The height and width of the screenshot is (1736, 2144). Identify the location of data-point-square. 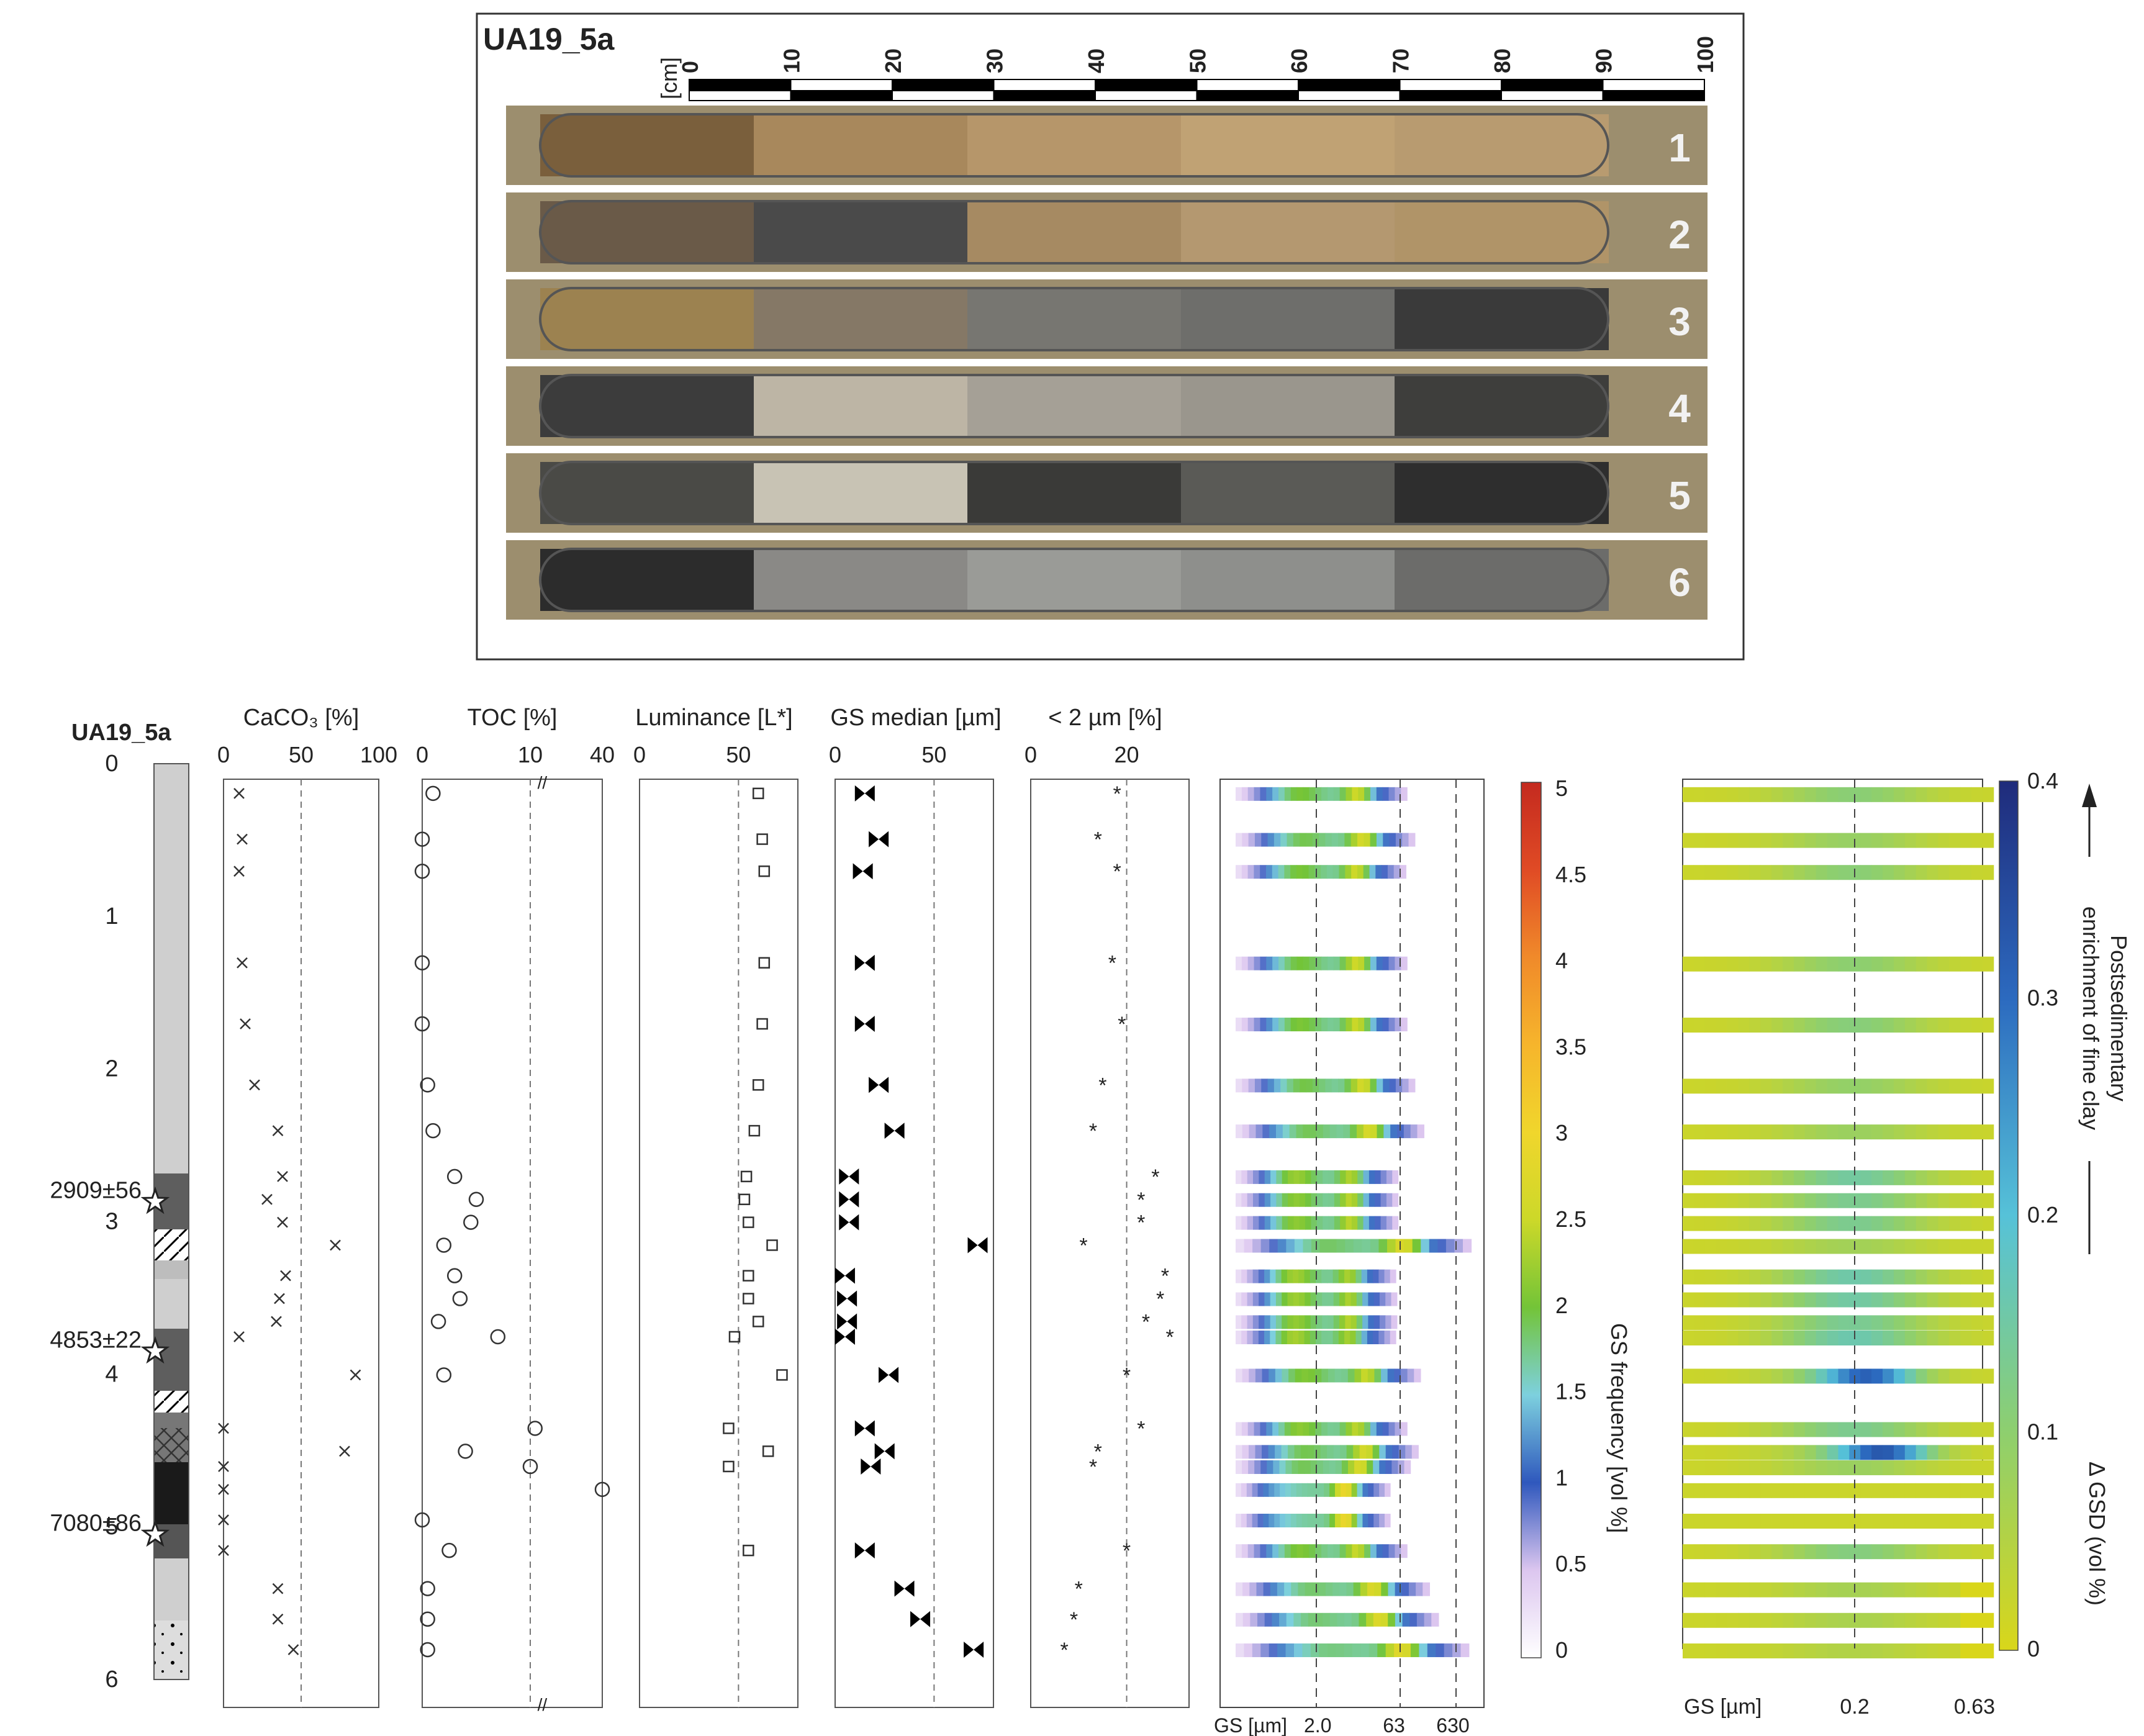
(765, 963).